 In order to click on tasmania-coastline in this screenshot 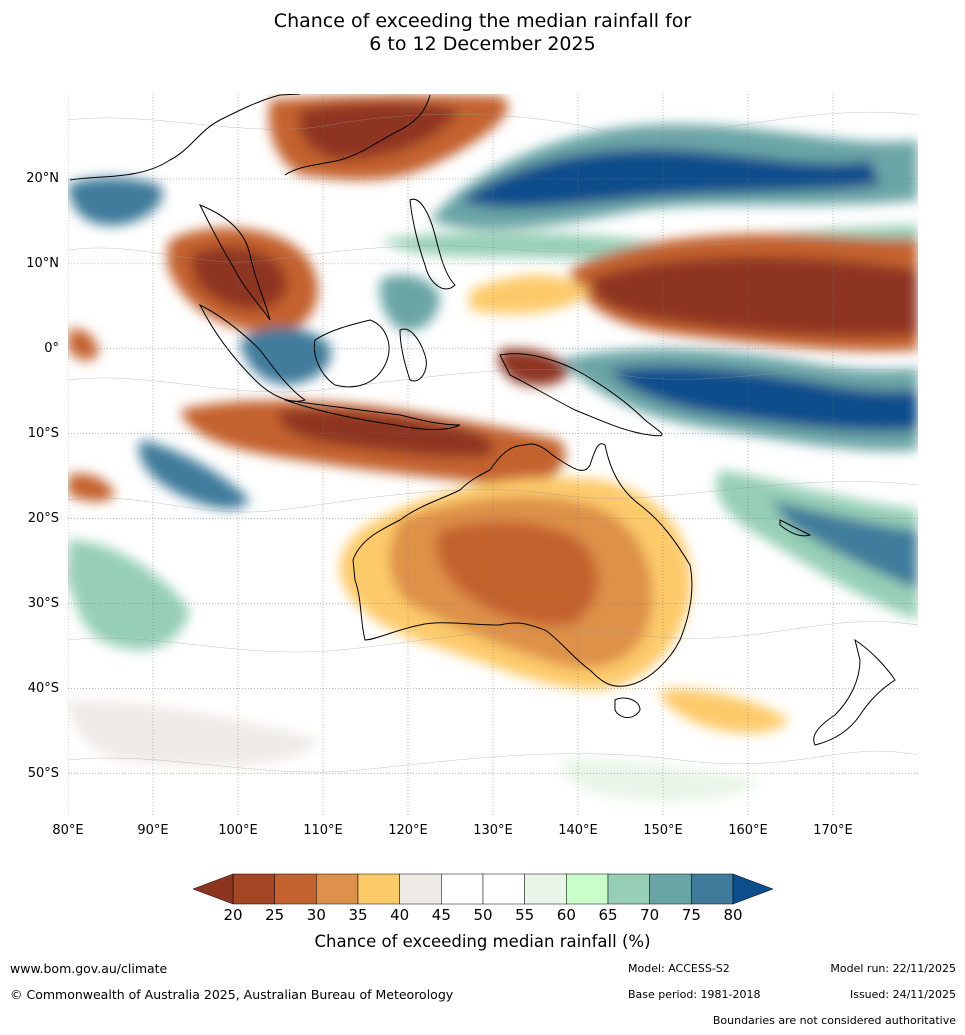, I will do `click(627, 707)`.